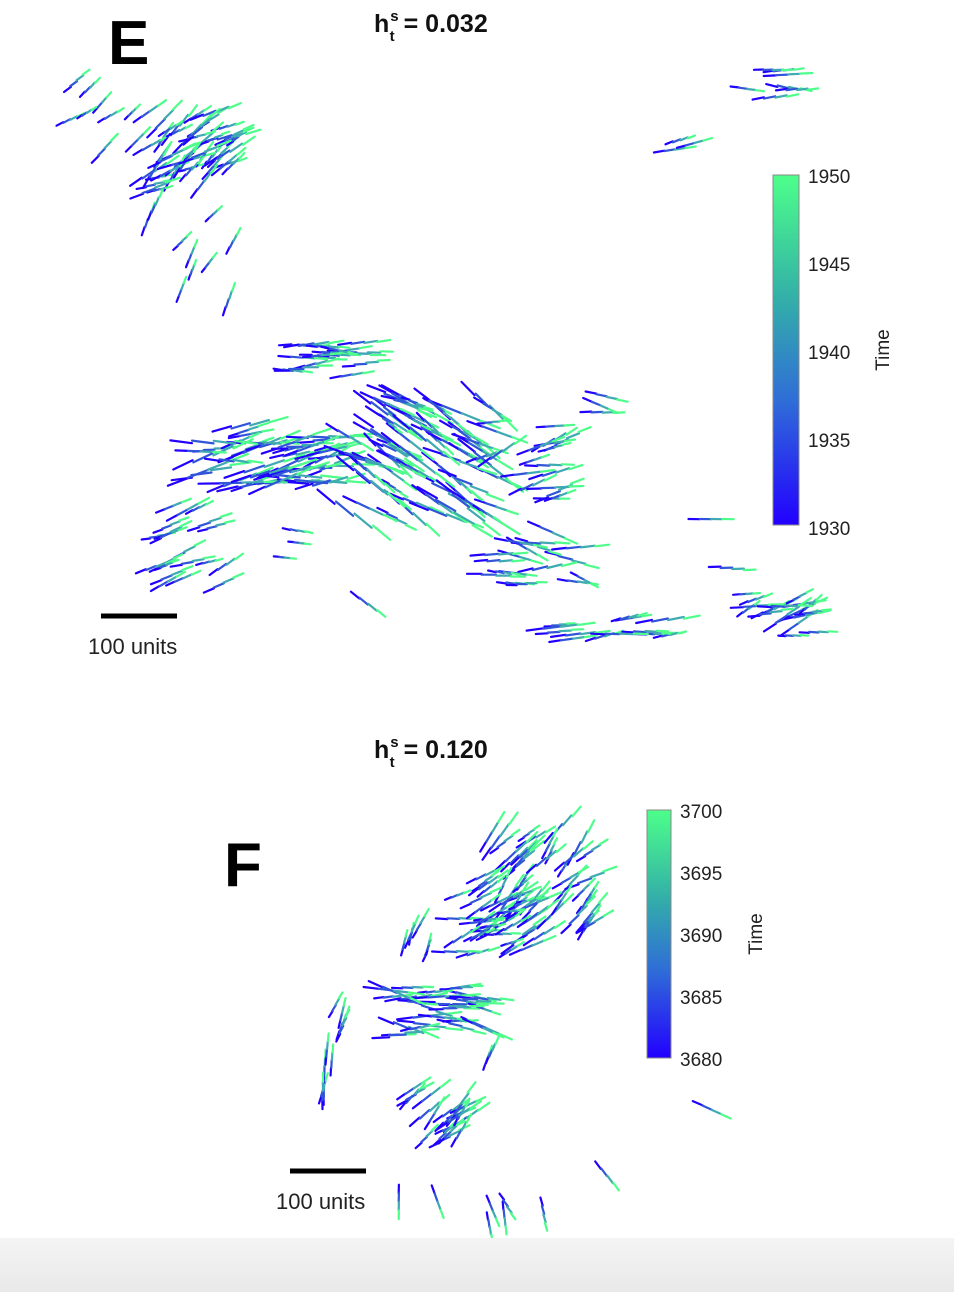 This screenshot has width=954, height=1292. What do you see at coordinates (394, 742) in the screenshot?
I see `panel-f-title-sup: s` at bounding box center [394, 742].